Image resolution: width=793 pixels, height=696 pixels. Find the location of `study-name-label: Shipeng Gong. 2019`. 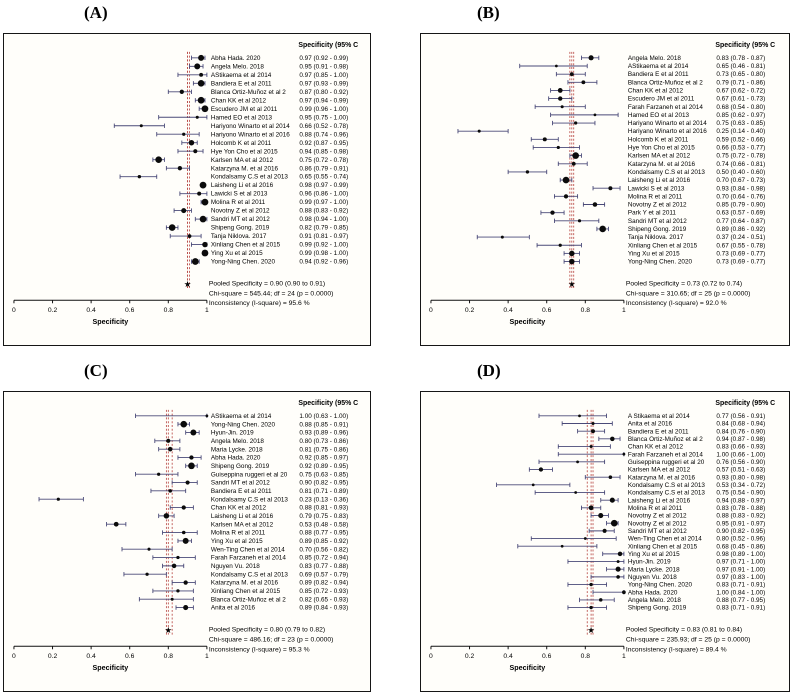

study-name-label: Shipeng Gong. 2019 is located at coordinates (657, 608).